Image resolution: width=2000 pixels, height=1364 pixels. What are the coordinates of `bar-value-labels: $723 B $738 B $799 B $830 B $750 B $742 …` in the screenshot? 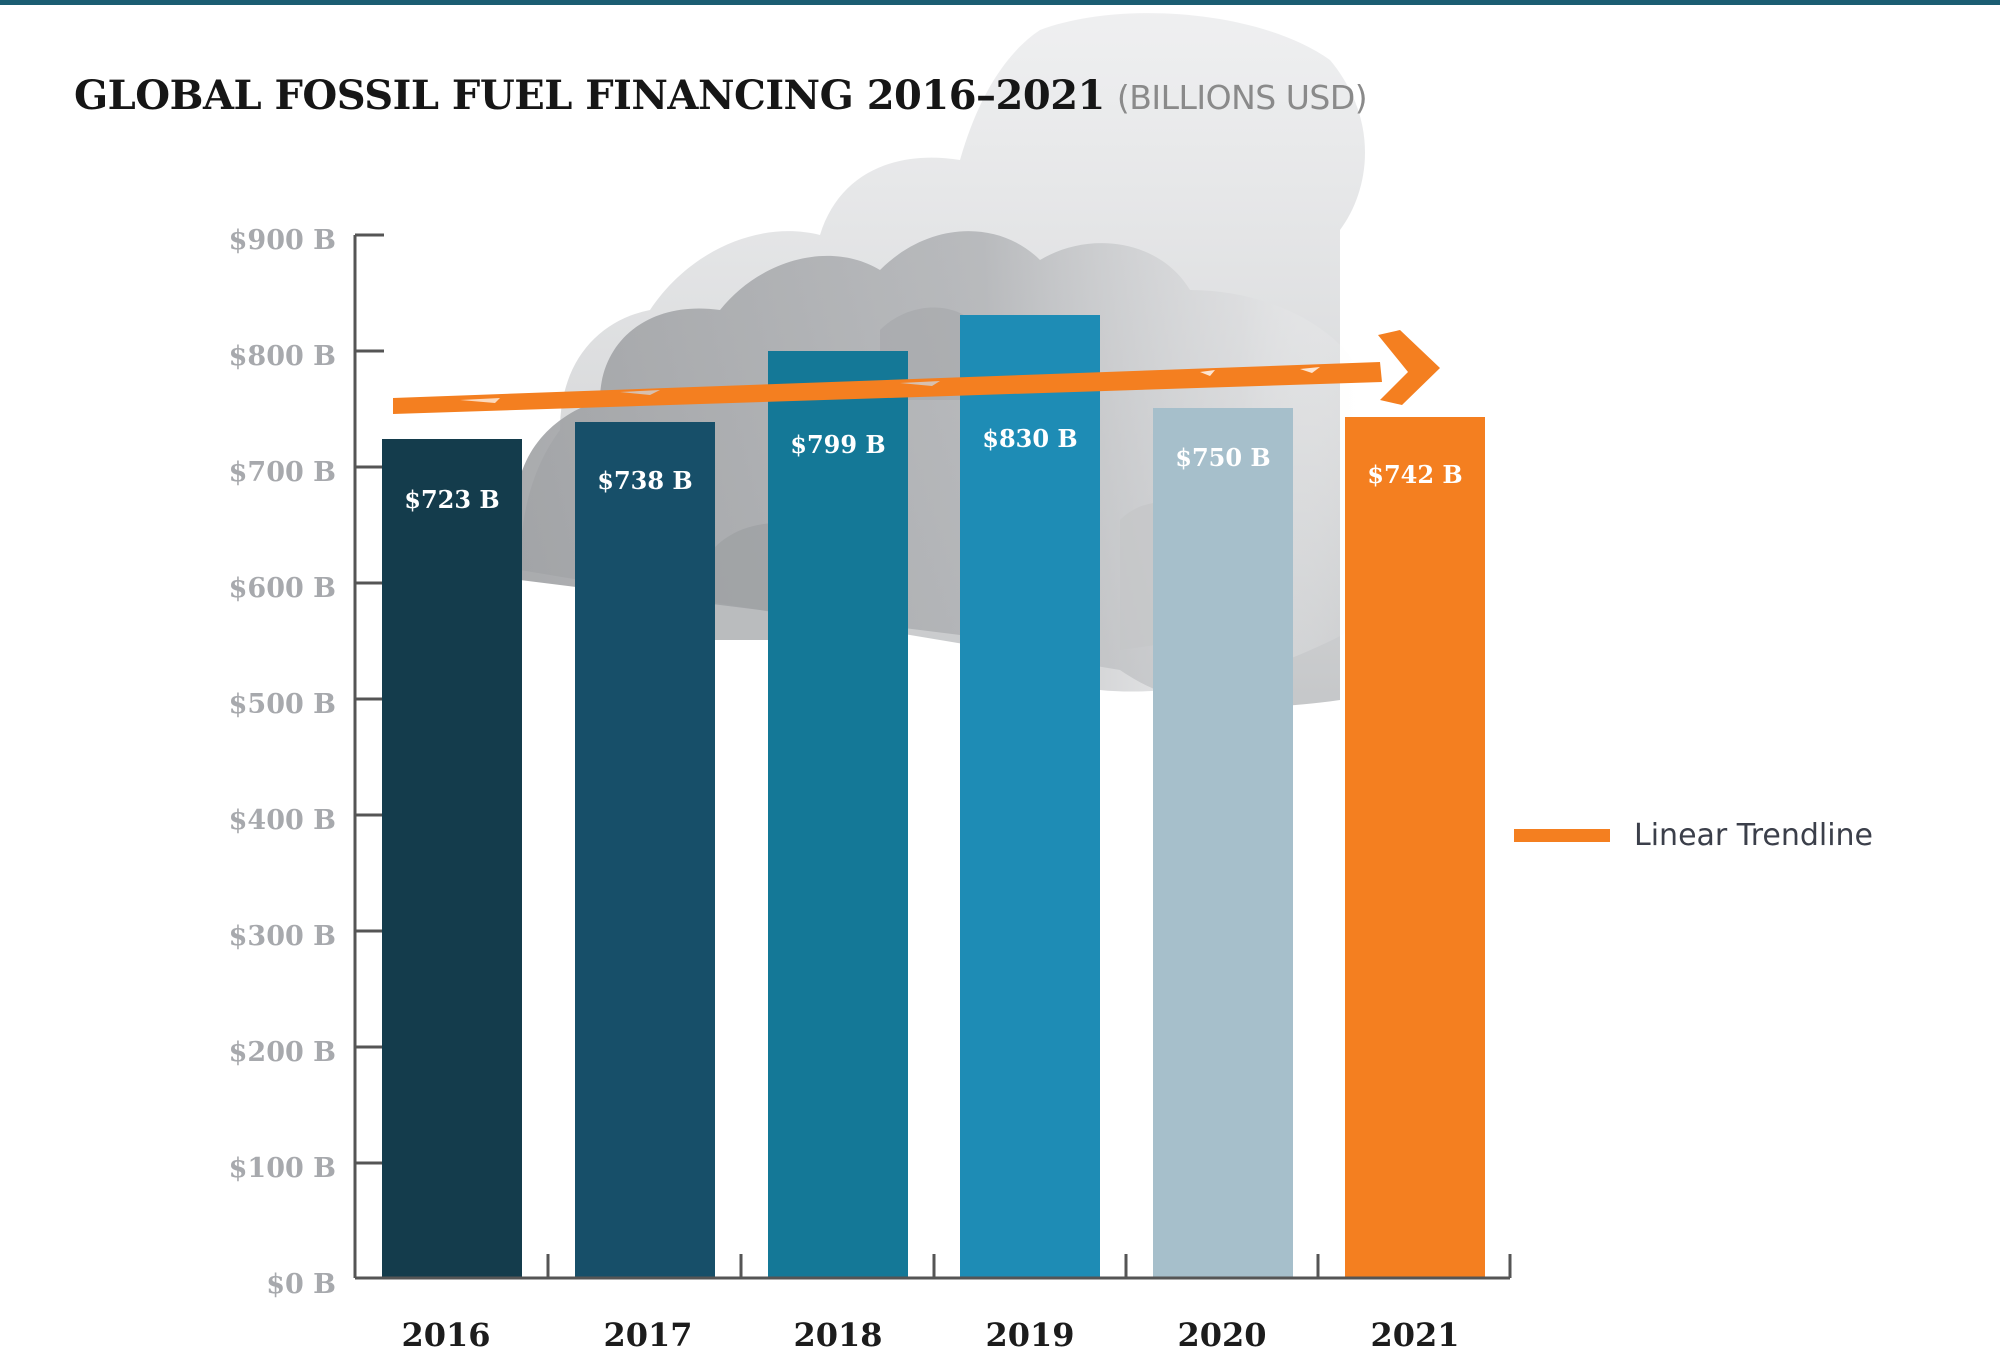 It's located at (933, 469).